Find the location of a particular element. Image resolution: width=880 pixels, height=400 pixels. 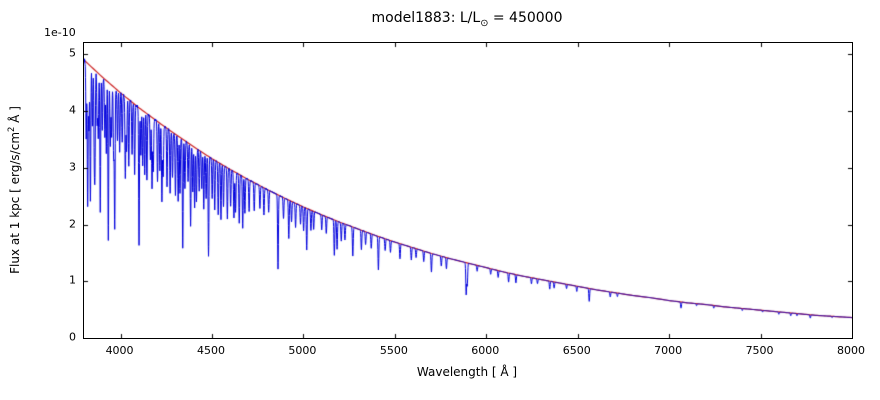

y-axis-label-suffix: Å ] is located at coordinates (15, 116).